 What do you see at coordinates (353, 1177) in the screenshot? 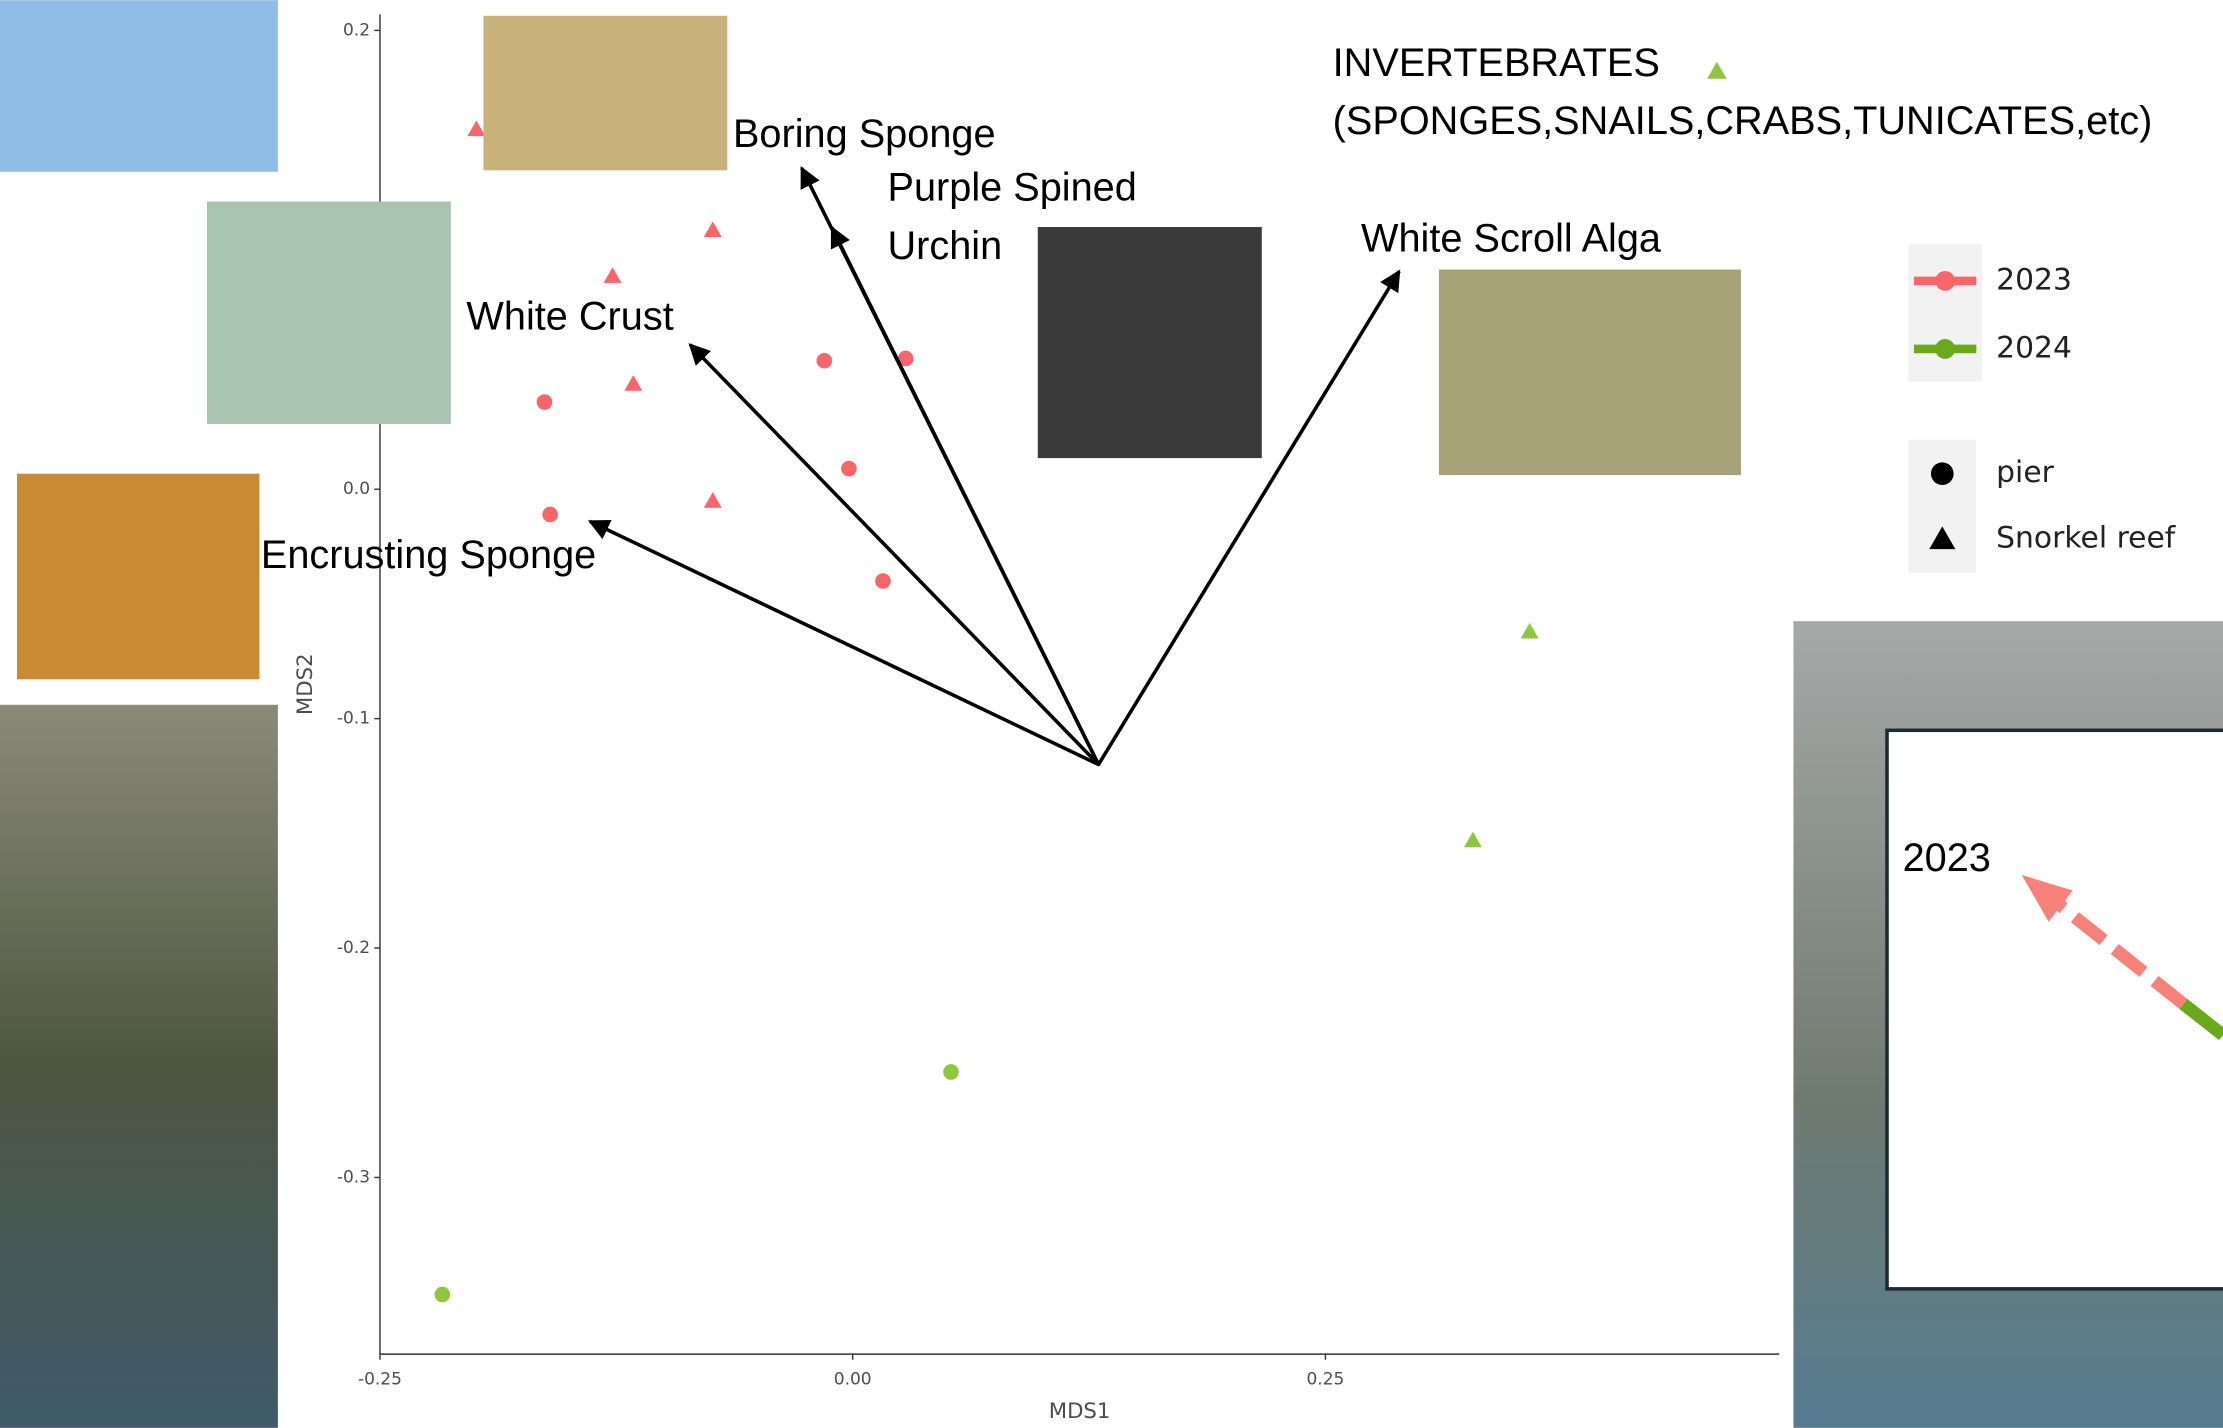
I see `y-tick-label: -0.3` at bounding box center [353, 1177].